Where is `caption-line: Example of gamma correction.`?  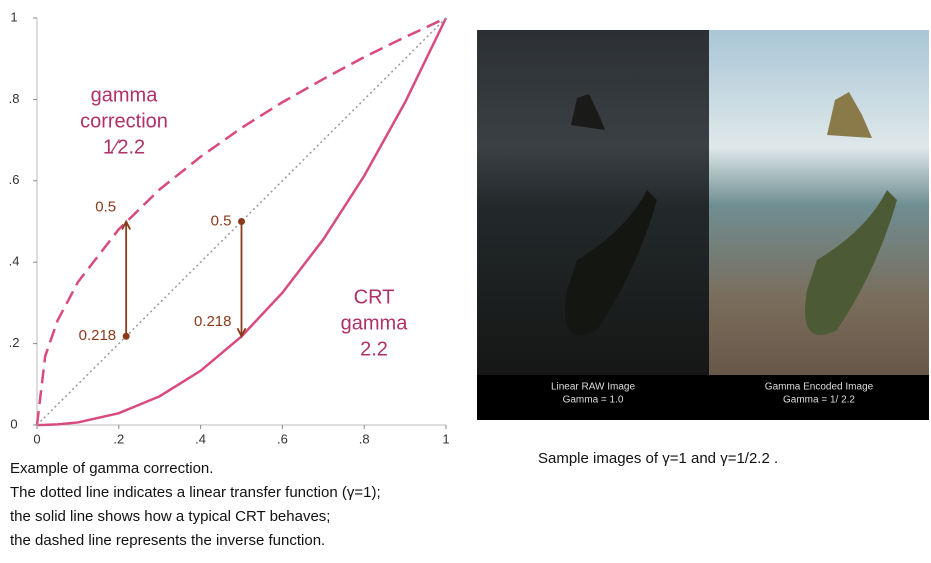
caption-line: Example of gamma correction. is located at coordinates (112, 468).